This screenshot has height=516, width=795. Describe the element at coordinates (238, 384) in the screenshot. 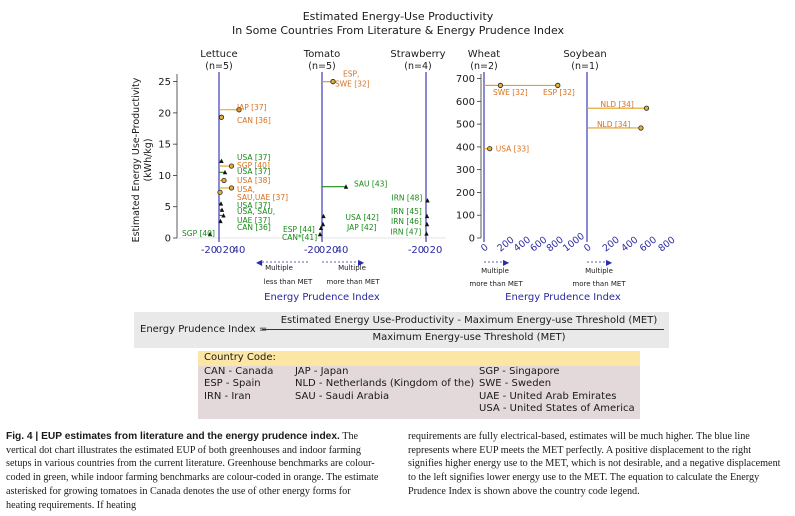

I see `legend-col-1: CAN - Canada ESP - Spain IRN - Iran` at that location.